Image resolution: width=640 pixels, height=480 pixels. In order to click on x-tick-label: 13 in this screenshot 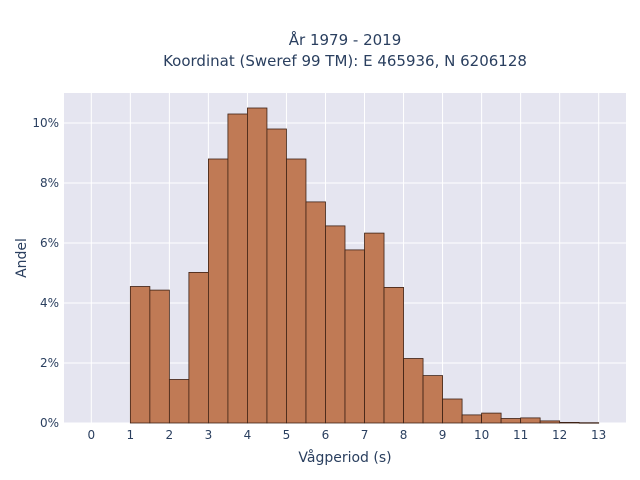, I will do `click(598, 435)`.